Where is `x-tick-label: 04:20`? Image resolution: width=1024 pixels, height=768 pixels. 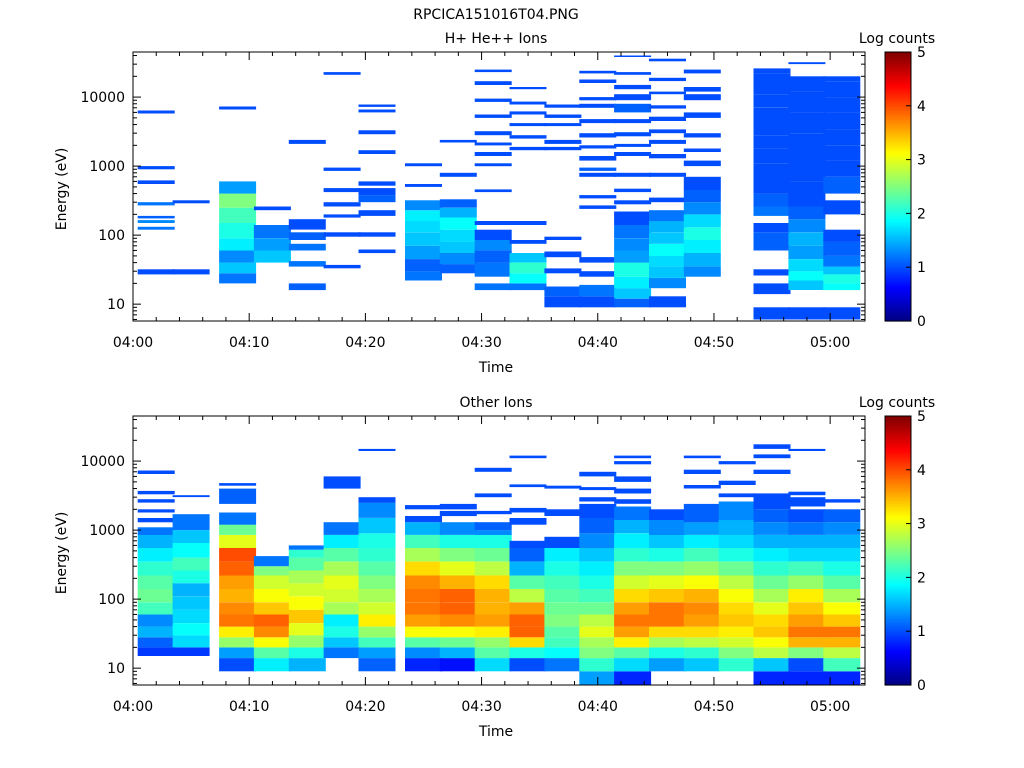 x-tick-label: 04:20 is located at coordinates (365, 343).